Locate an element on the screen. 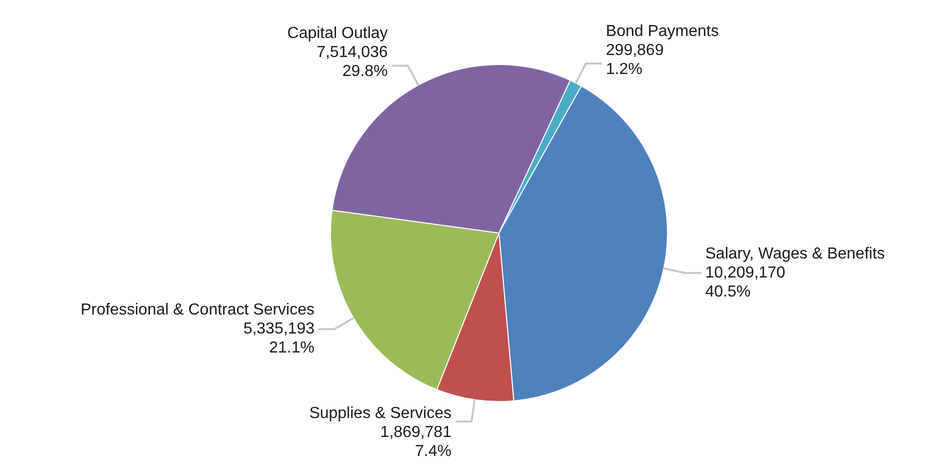 The width and height of the screenshot is (940, 472). data-label: 7,514,036 29.8% is located at coordinates (352, 62).